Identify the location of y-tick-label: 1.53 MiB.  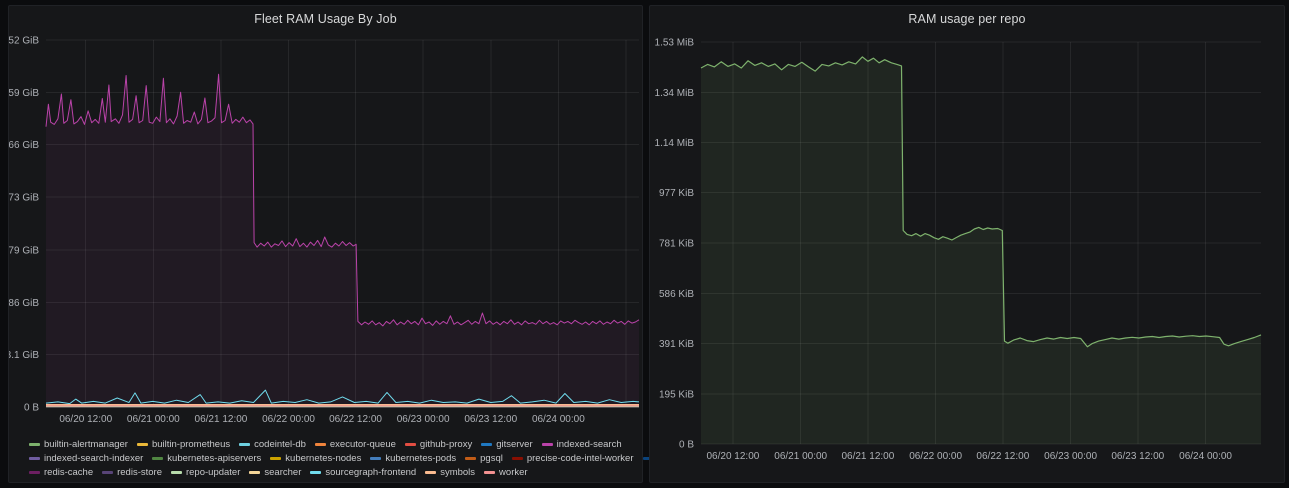
(675, 43).